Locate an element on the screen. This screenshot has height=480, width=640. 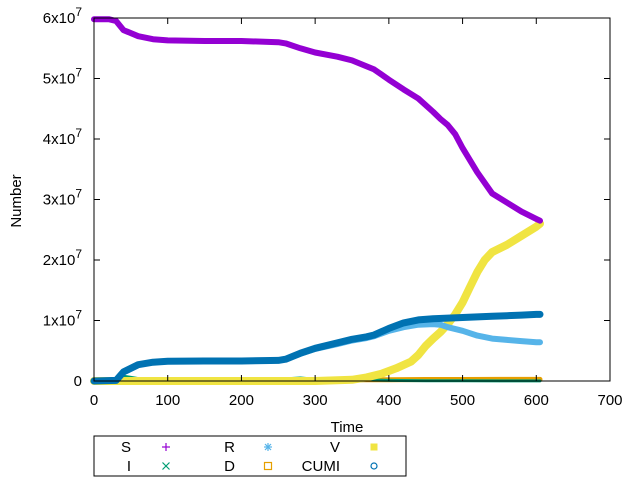
y-axis-label: Number is located at coordinates (16, 200).